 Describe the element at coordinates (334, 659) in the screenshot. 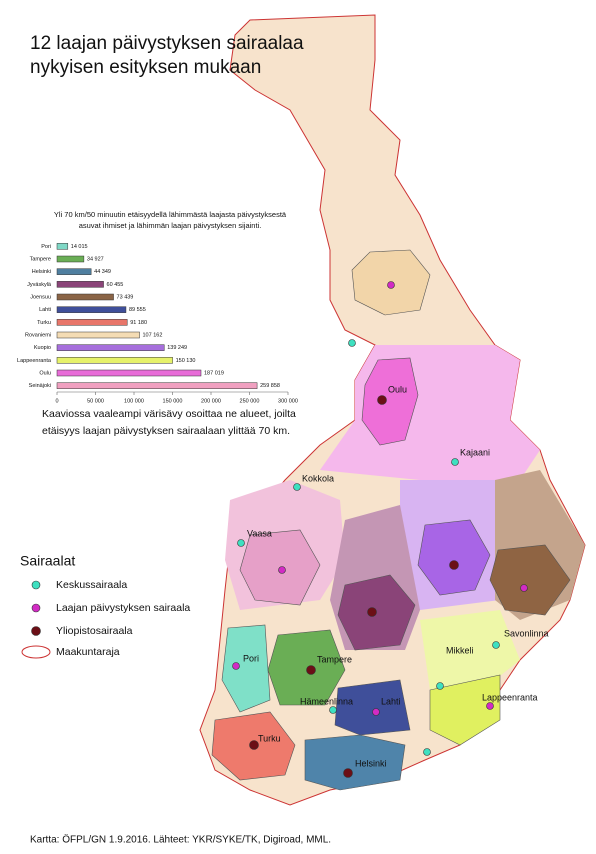

I see `city-label: Tampere` at that location.